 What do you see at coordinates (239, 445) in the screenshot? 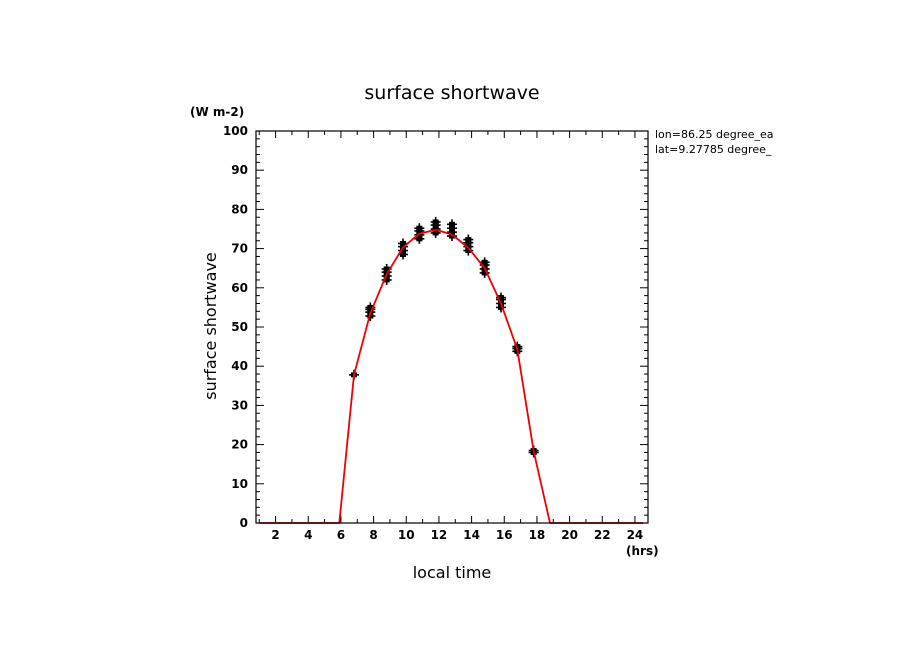
I see `y-tick-label: 20` at bounding box center [239, 445].